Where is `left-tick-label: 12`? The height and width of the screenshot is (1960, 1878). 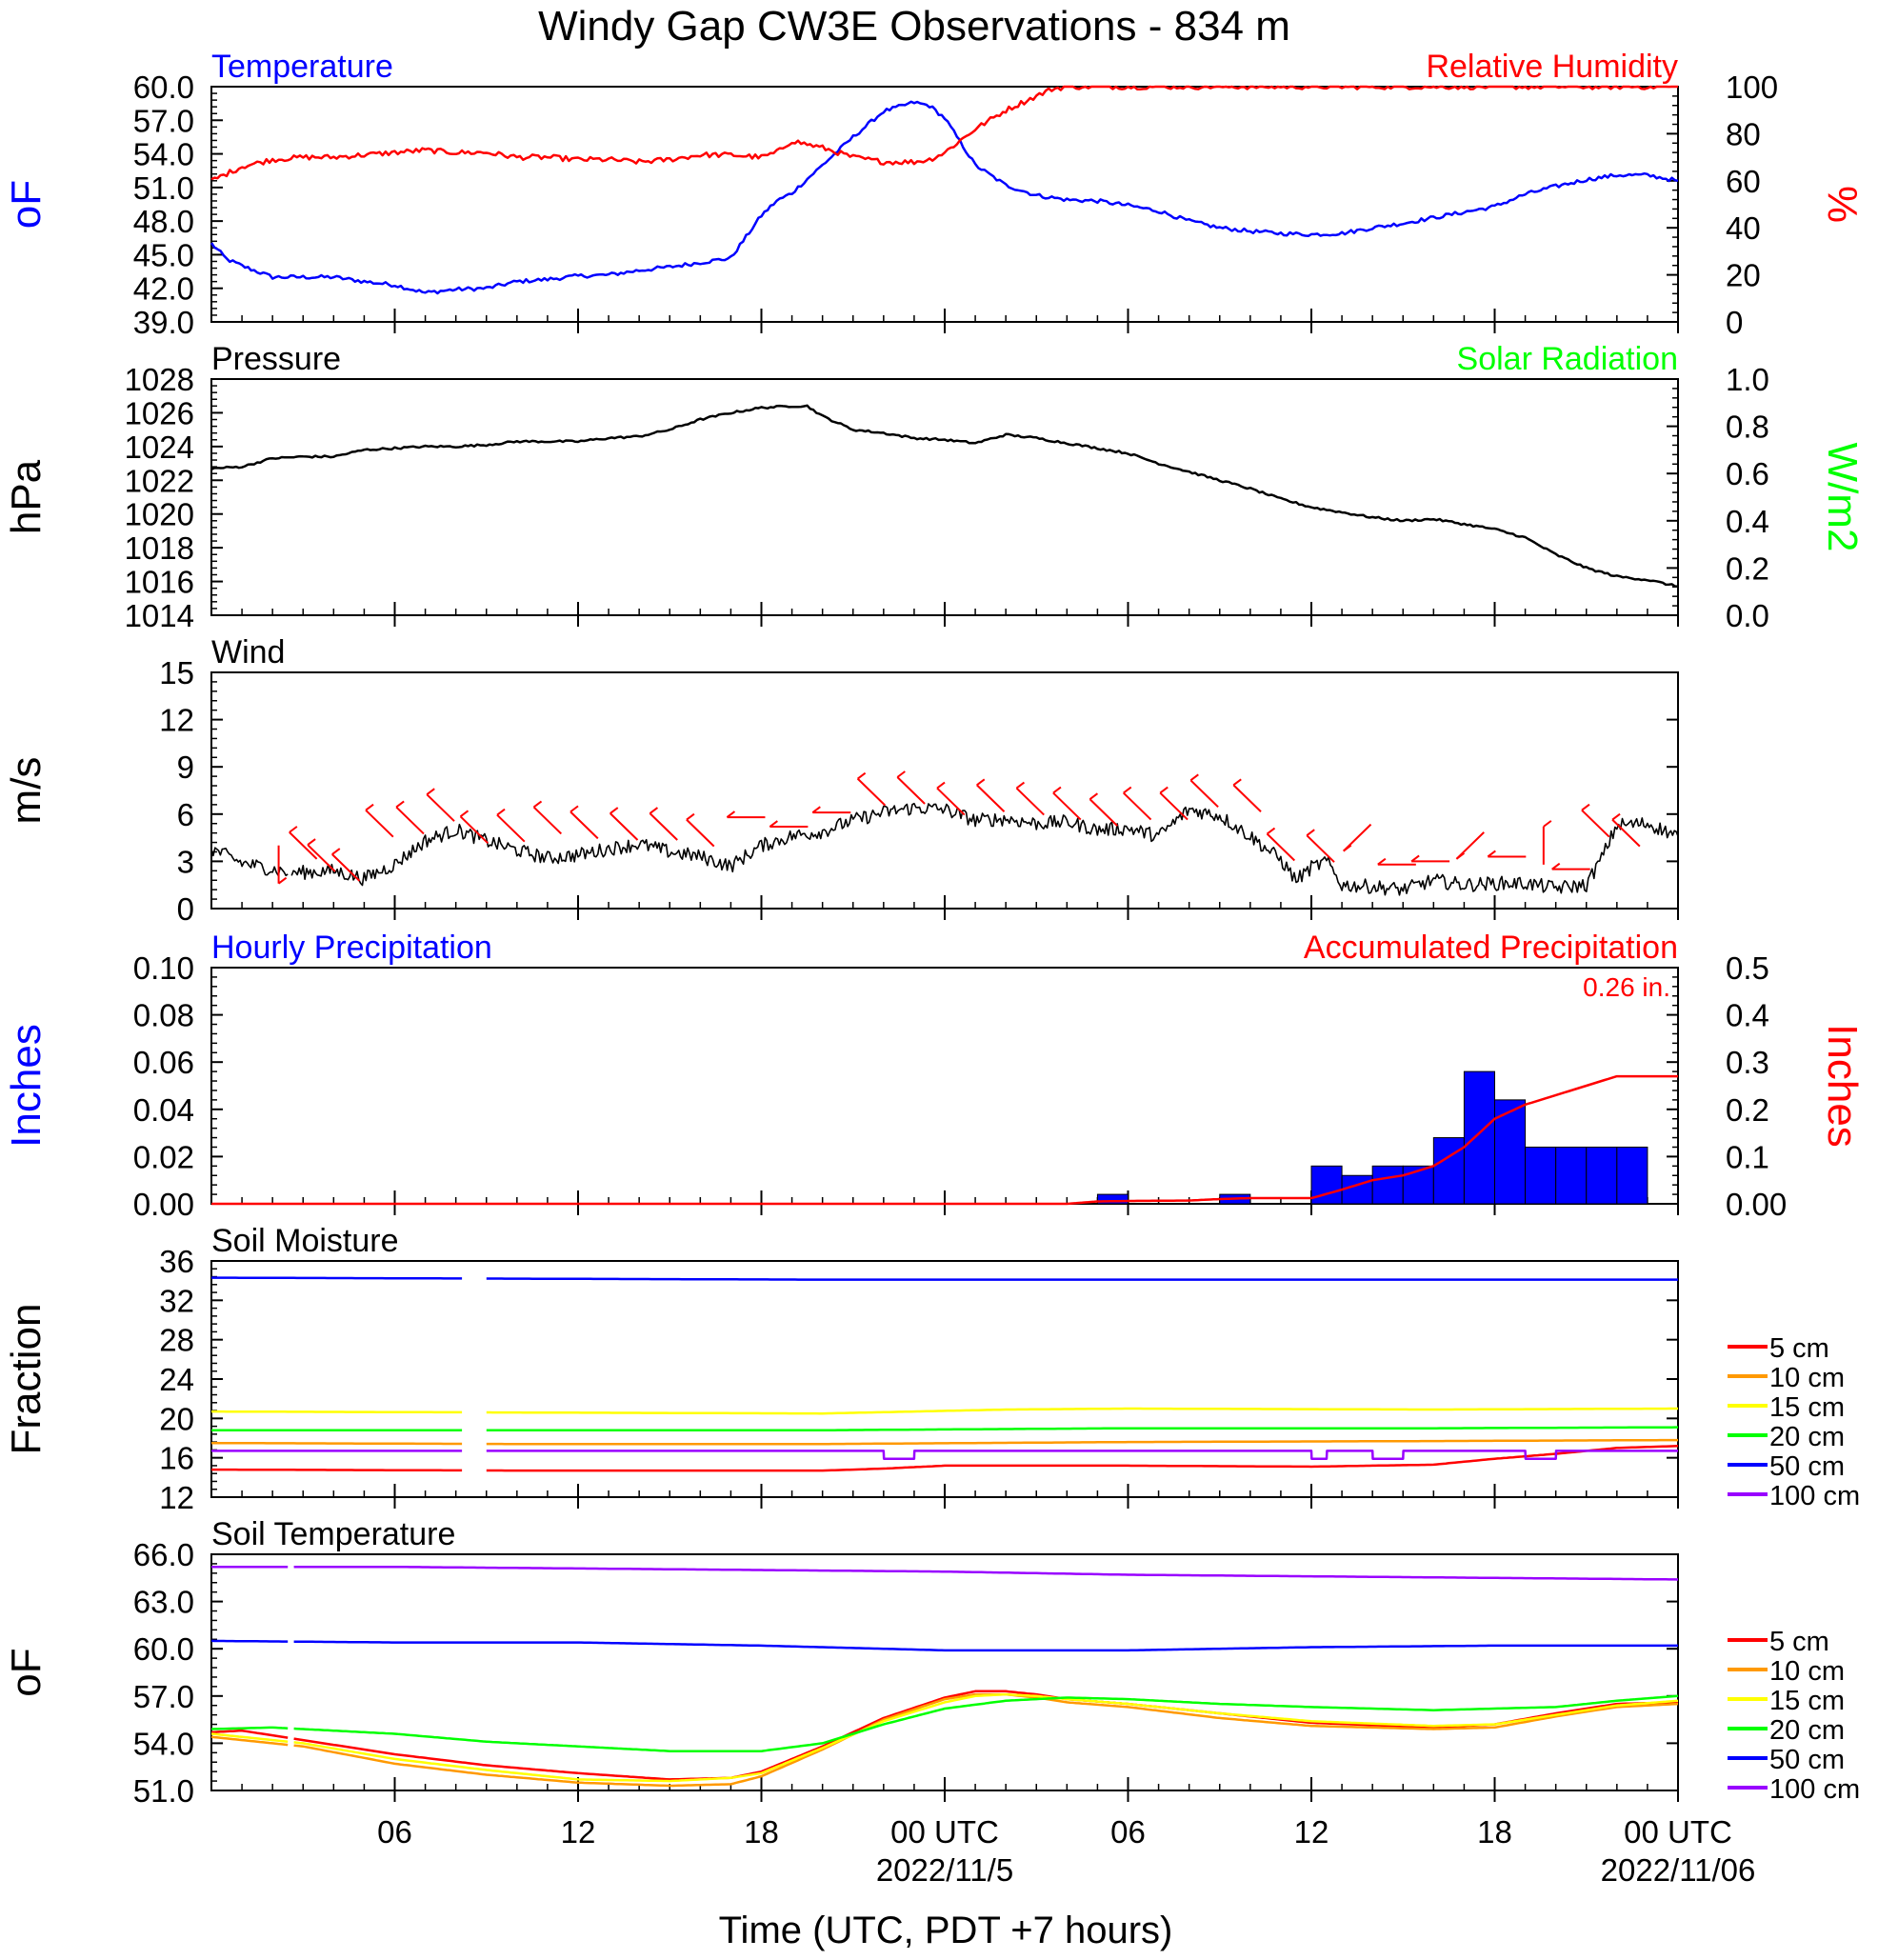
left-tick-label: 12 is located at coordinates (176, 1497).